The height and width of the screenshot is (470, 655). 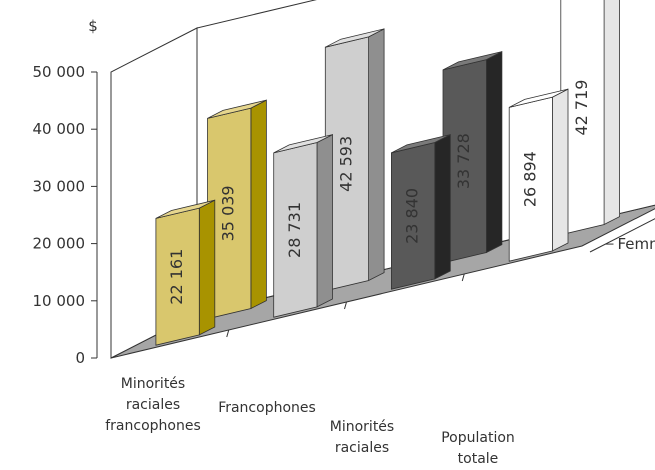 What do you see at coordinates (463, 161) in the screenshot?
I see `data-label: 33 728` at bounding box center [463, 161].